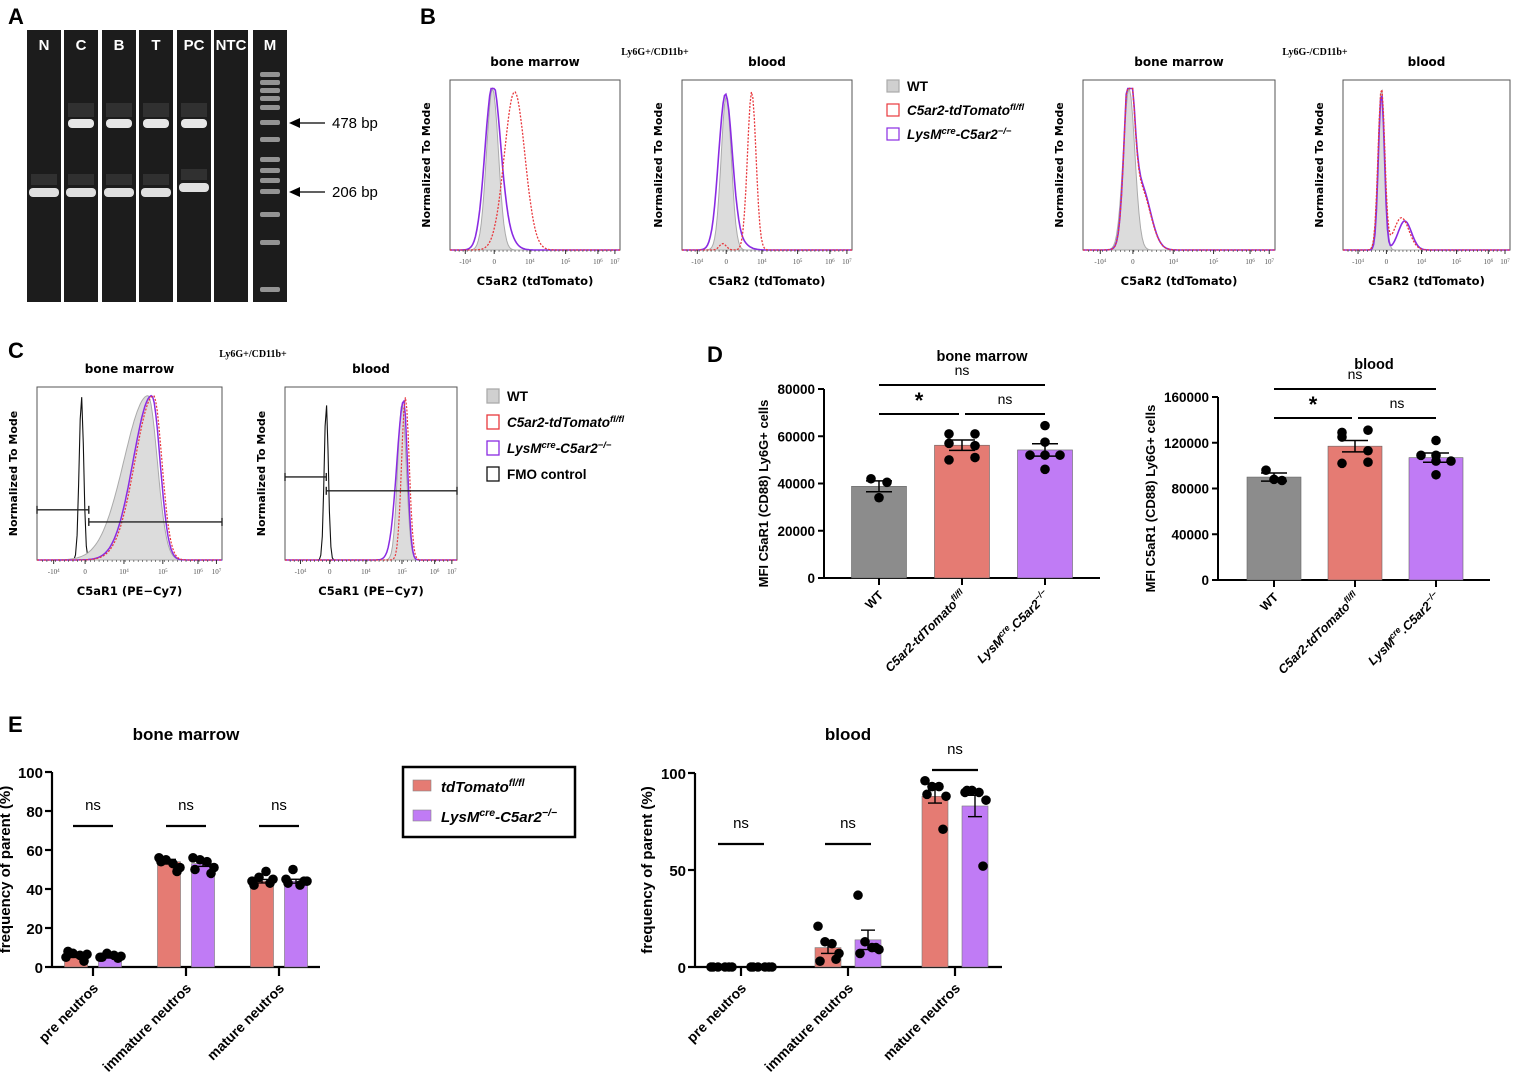 This screenshot has width=1515, height=1080. Describe the element at coordinates (1012, 626) in the screenshot. I see `category-label: LysMcre.C5ar2−/−` at that location.